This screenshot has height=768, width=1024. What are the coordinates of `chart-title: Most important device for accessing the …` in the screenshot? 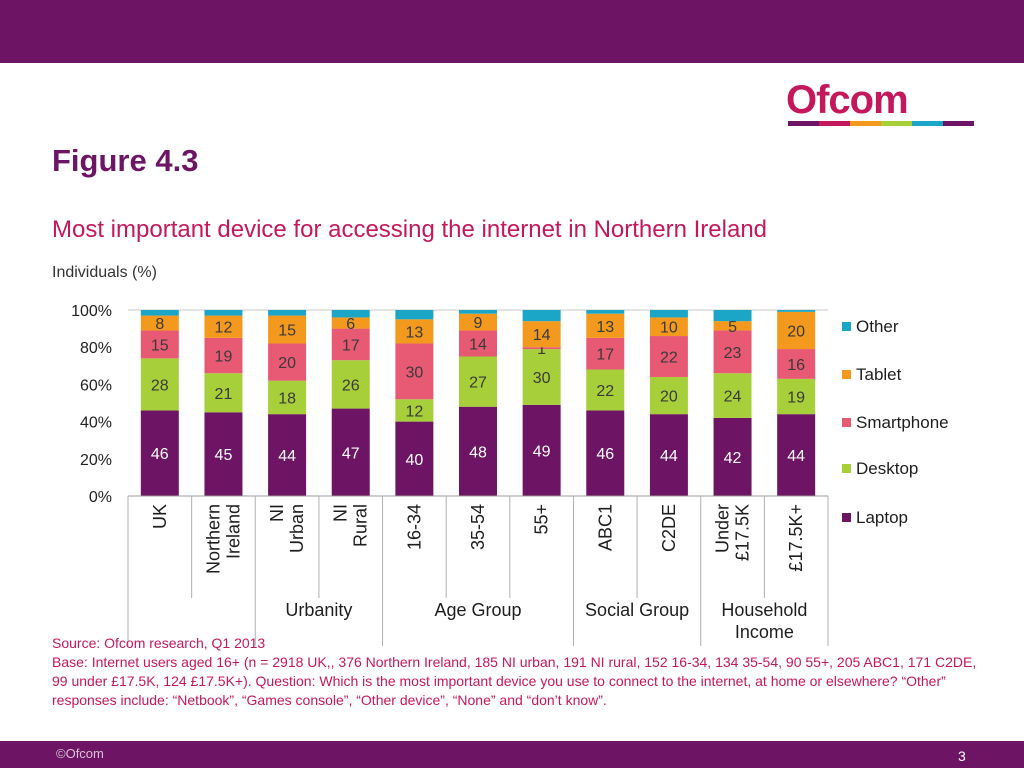 It's located at (410, 229).